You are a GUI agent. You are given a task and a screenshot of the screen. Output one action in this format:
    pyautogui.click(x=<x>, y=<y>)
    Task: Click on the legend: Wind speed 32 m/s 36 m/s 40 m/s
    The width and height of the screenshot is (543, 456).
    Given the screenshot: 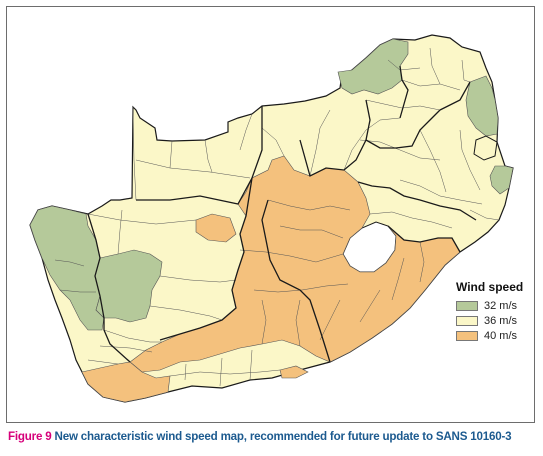 What is the action you would take?
    pyautogui.click(x=496, y=311)
    